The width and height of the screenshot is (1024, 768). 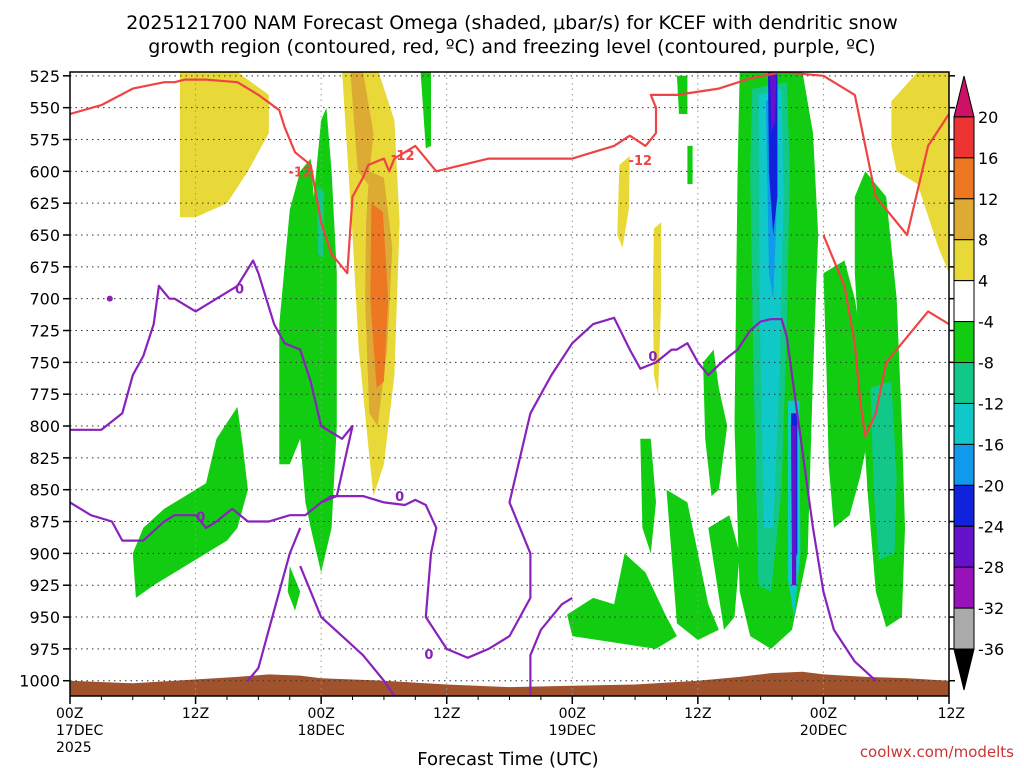 I want to click on y-tick-label: 725, so click(x=44, y=331).